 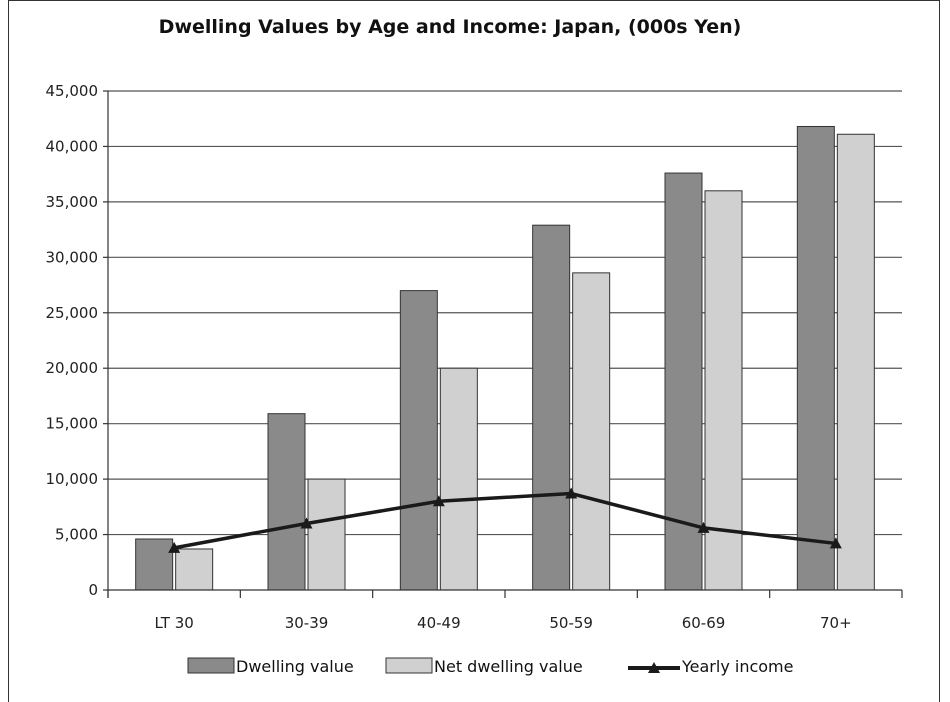 I want to click on y-tick-label: 5,000, so click(x=76, y=535).